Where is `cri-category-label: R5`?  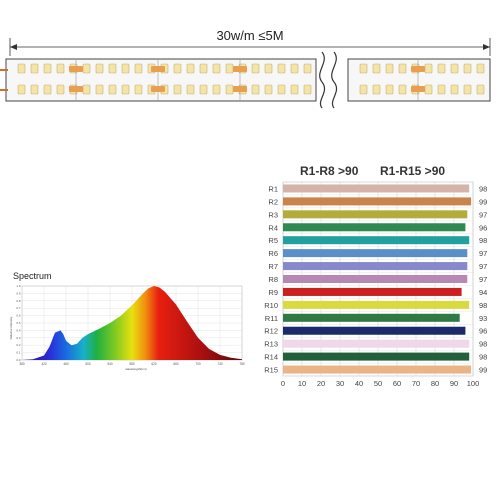 cri-category-label: R5 is located at coordinates (273, 240).